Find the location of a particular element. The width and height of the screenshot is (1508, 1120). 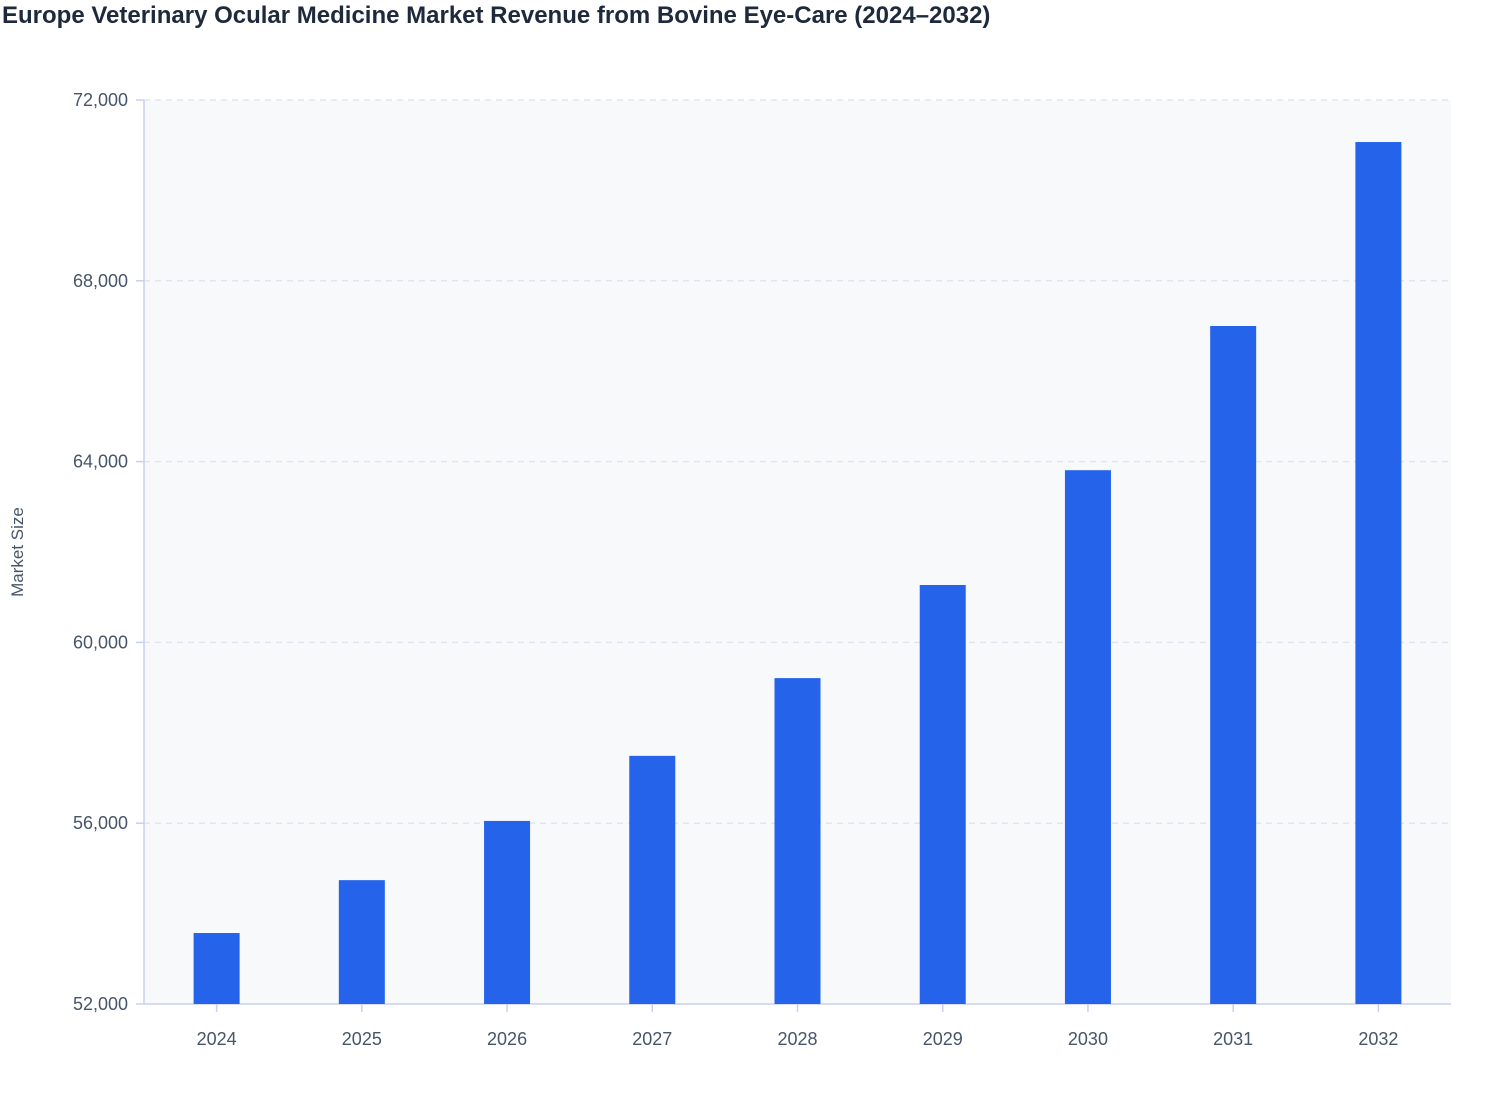

bar-2025 is located at coordinates (361, 942).